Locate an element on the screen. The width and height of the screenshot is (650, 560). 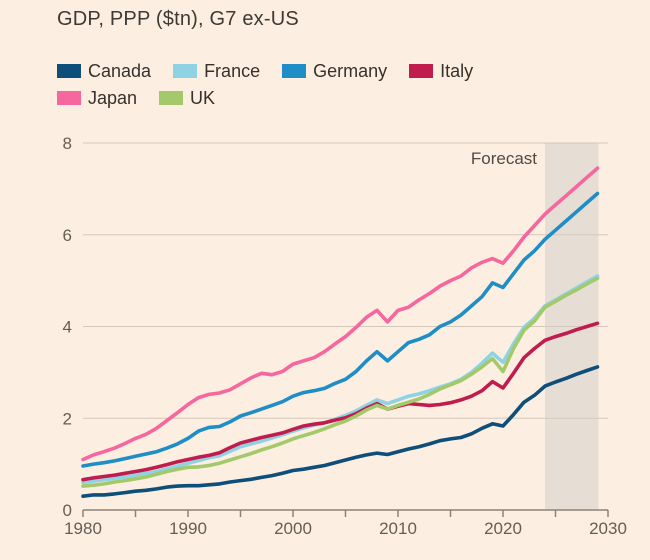
legend-item-italy: Italy is located at coordinates (441, 71).